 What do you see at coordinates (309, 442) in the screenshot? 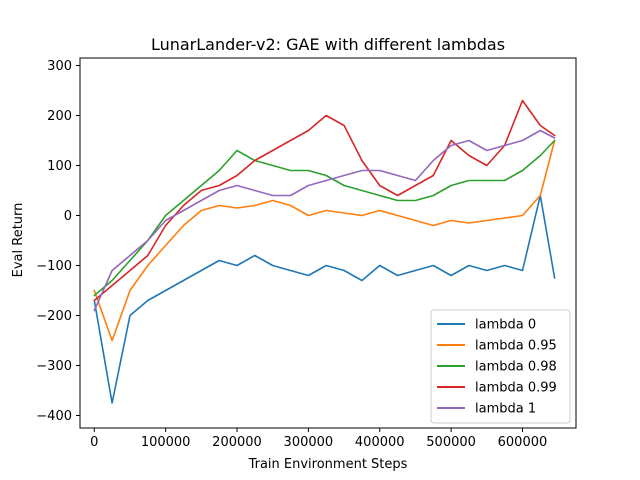
I see `x-tick-label: 300000` at bounding box center [309, 442].